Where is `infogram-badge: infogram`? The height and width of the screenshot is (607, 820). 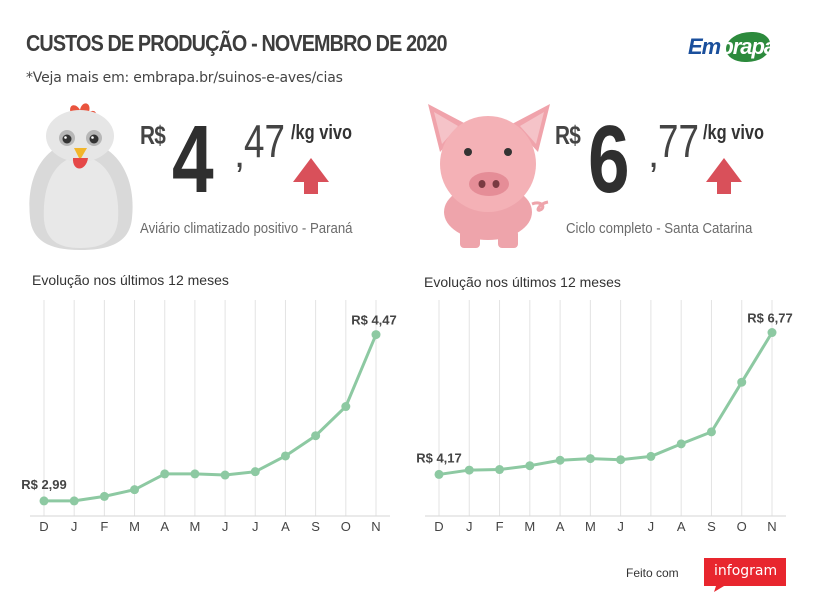 infogram-badge: infogram is located at coordinates (745, 575).